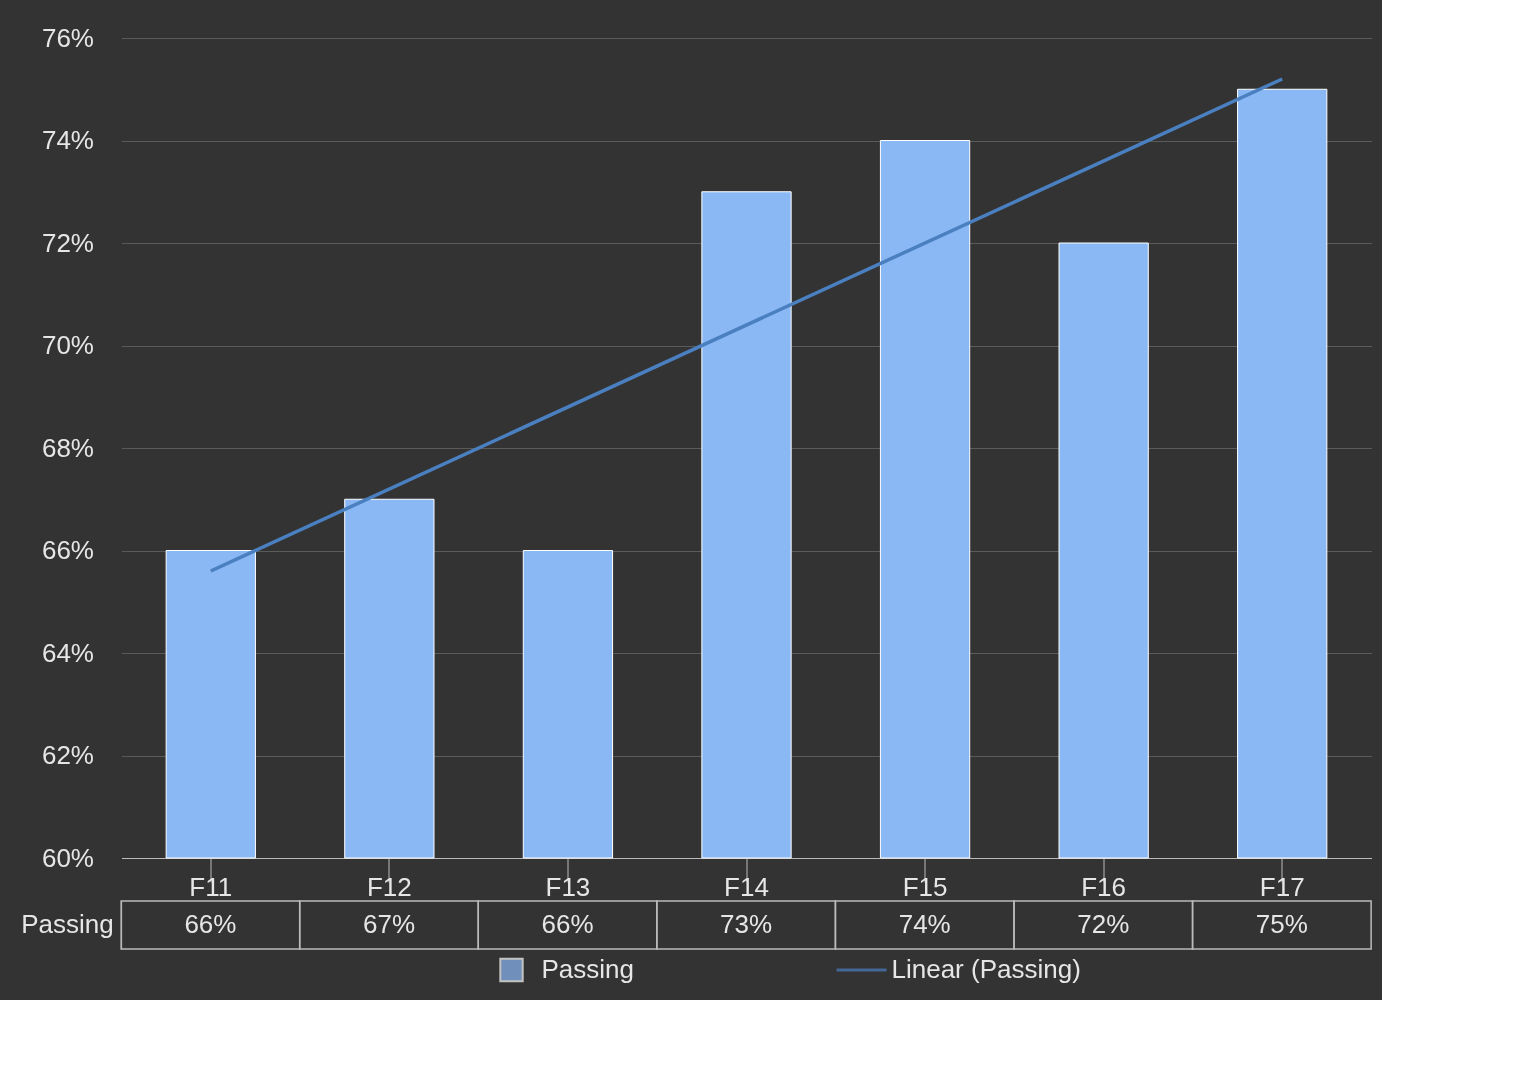  I want to click on data-label: 75%, so click(1281, 924).